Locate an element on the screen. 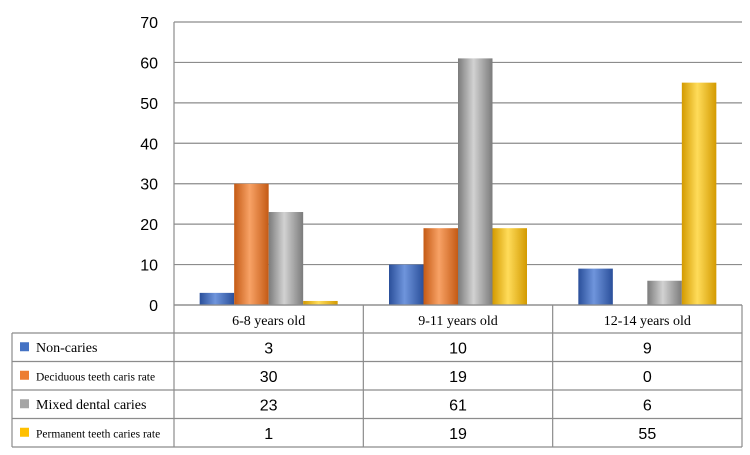 This screenshot has width=750, height=455. legend-label: Permanent teeth caries rate is located at coordinates (98, 434).